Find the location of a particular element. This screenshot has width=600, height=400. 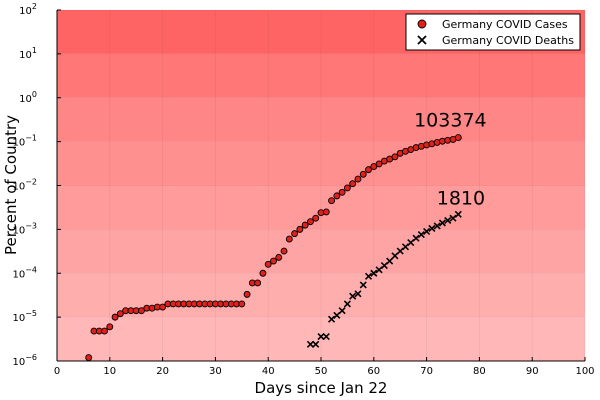

annotations: 103374 1810 is located at coordinates (450, 160).